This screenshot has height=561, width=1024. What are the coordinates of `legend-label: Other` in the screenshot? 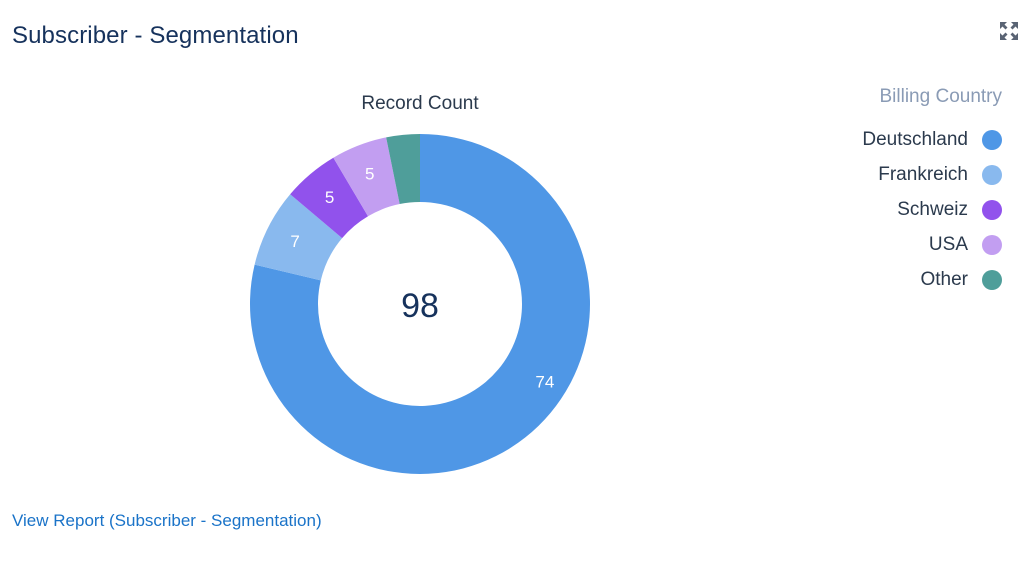 It's located at (944, 279).